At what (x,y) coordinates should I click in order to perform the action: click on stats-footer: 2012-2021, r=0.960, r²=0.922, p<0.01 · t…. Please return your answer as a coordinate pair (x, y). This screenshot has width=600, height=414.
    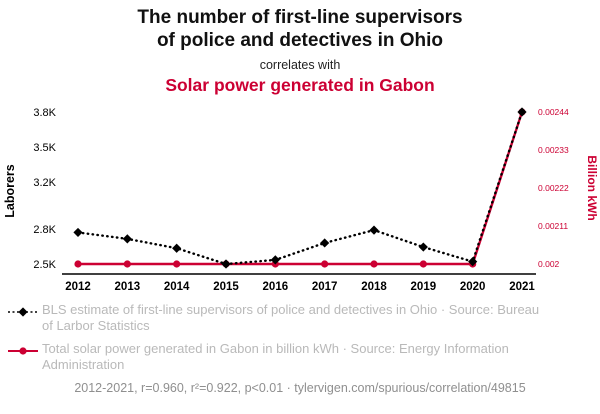
    Looking at the image, I should click on (300, 387).